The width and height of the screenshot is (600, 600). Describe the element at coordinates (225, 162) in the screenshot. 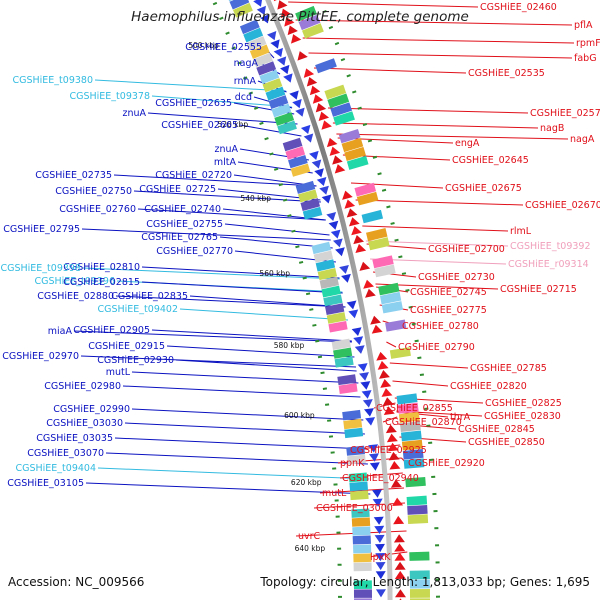

I see `gene-label-left: mltA` at that location.